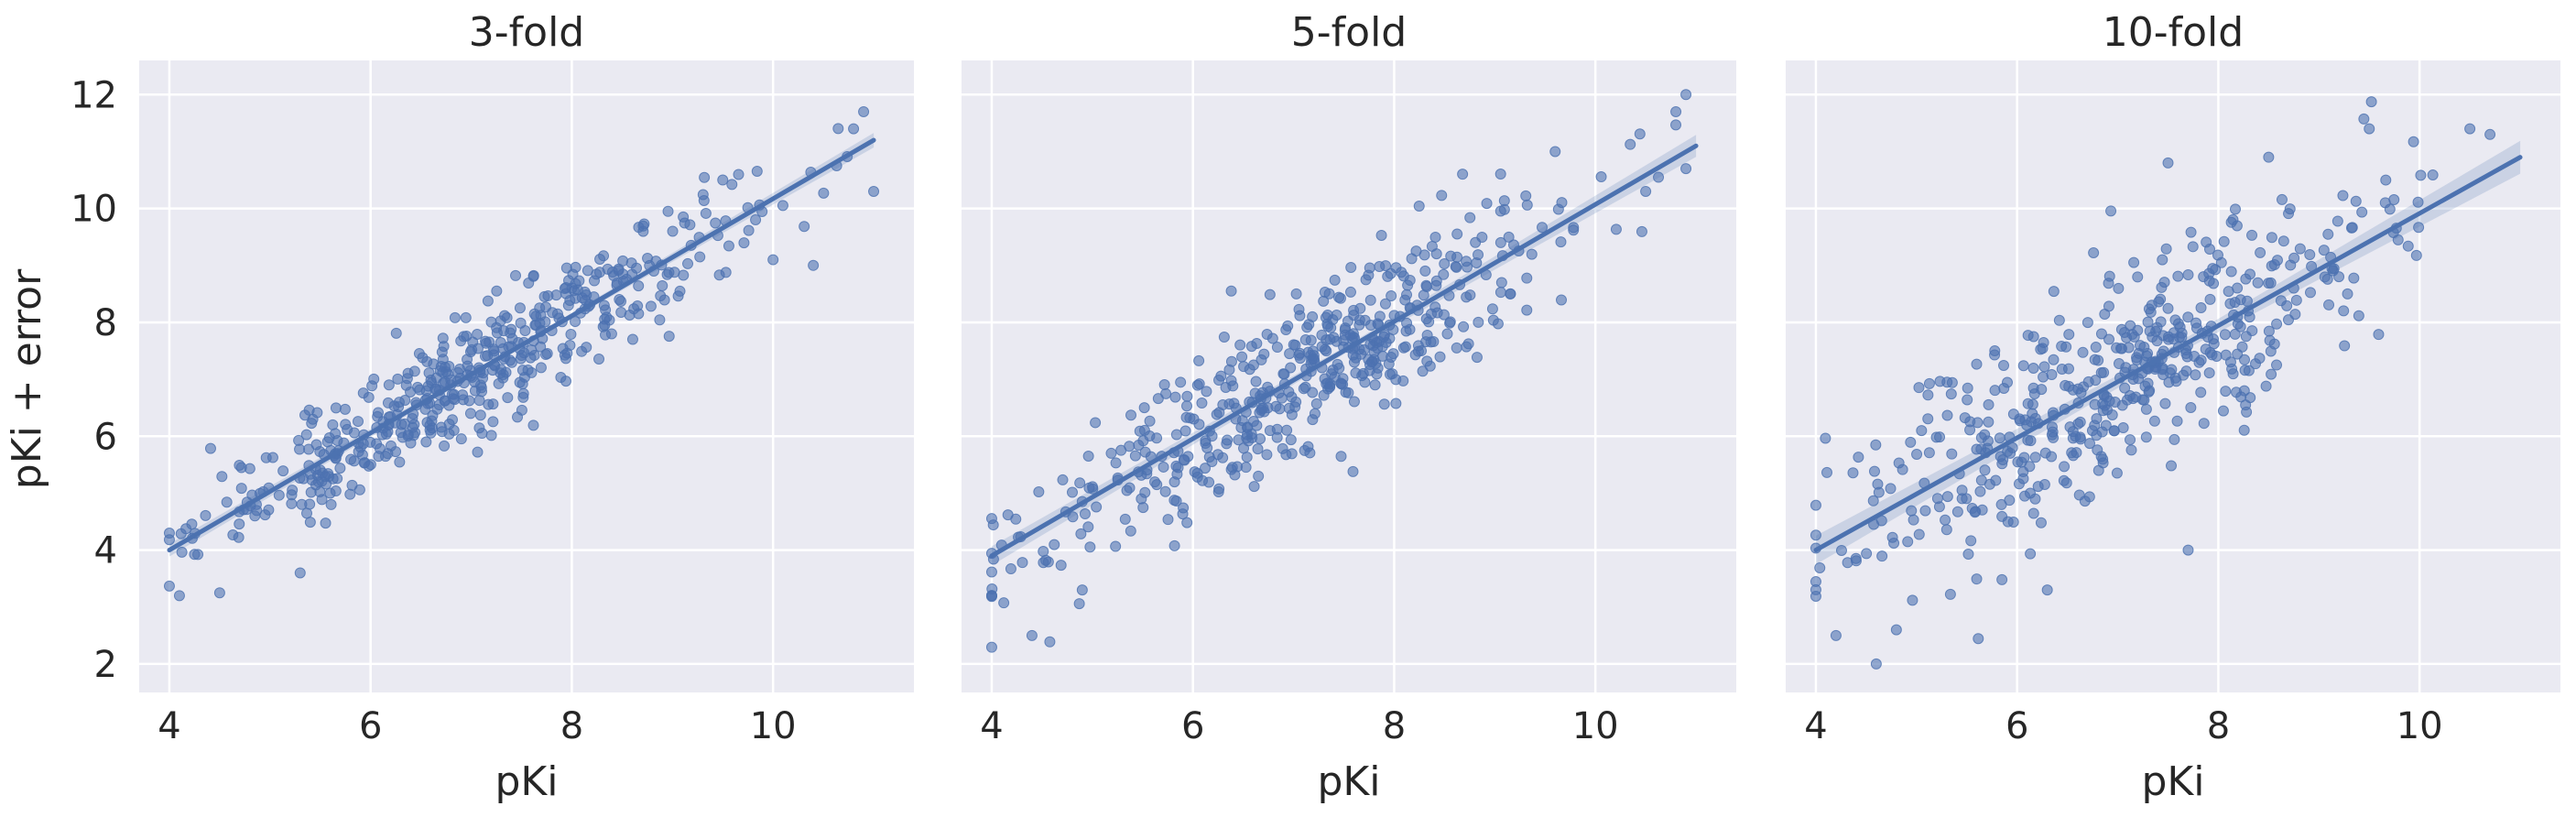 The height and width of the screenshot is (817, 2576). Describe the element at coordinates (526, 782) in the screenshot. I see `x-axis-label: pKi` at that location.